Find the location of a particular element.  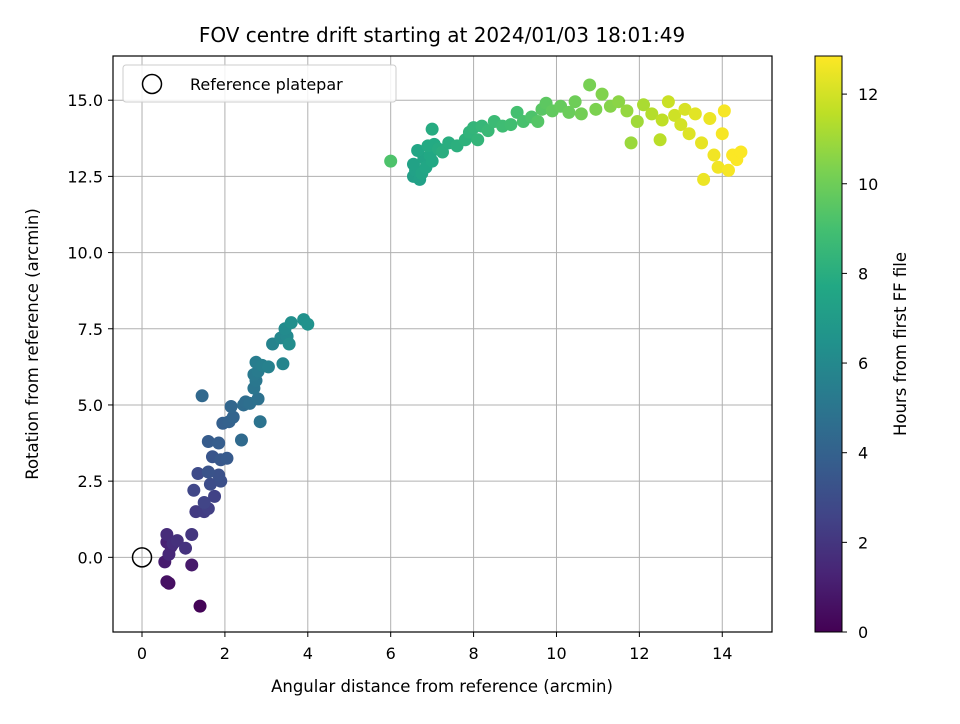

legend-marker-icon is located at coordinates (152, 84).